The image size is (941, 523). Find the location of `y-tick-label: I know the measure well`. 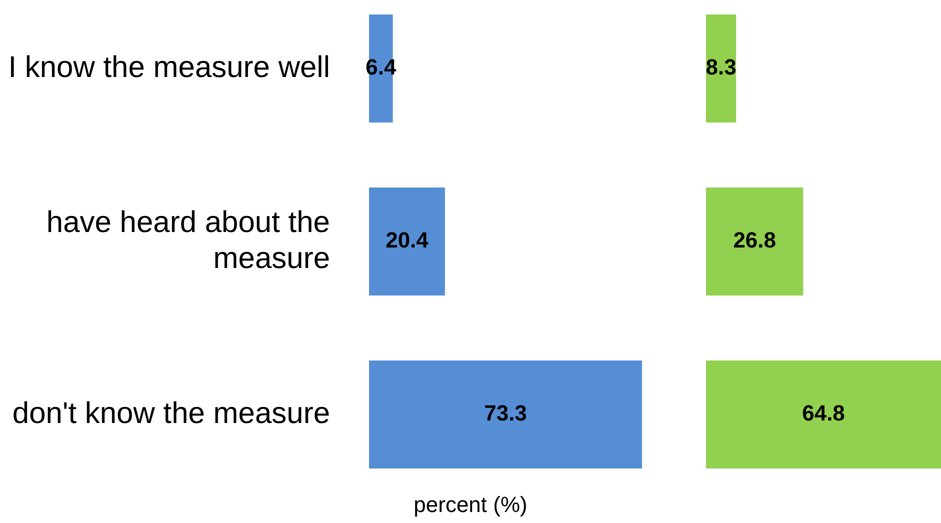

y-tick-label: I know the measure well is located at coordinates (169, 67).